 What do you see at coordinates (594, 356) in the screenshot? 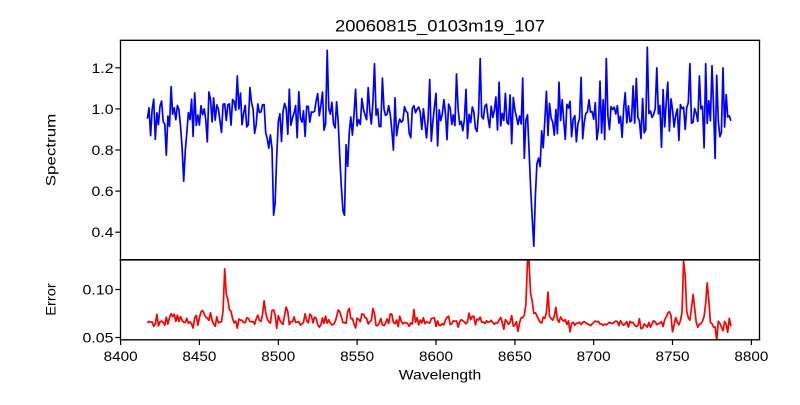
I see `svg-text: 8700` at bounding box center [594, 356].